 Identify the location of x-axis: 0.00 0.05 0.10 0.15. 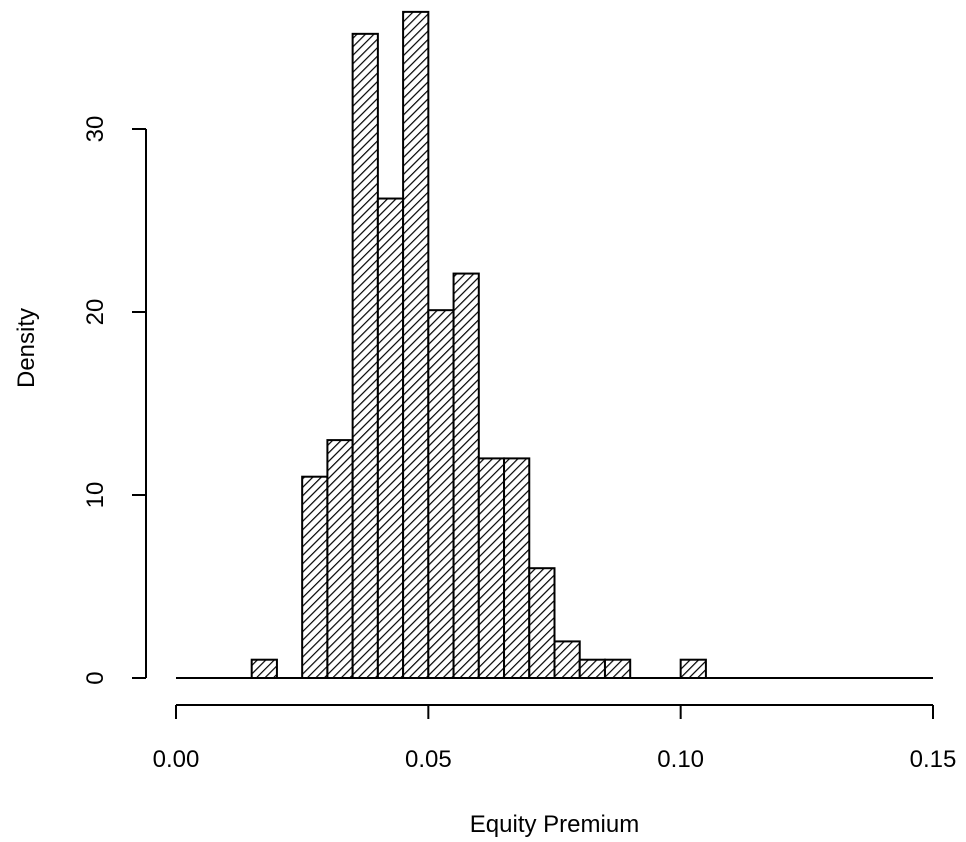
(555, 738).